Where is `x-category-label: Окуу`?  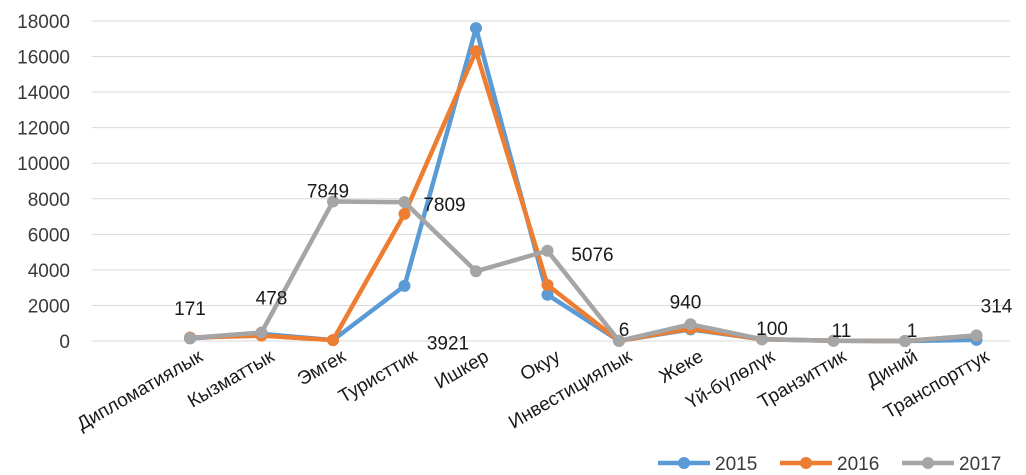
x-category-label: Окуу is located at coordinates (541, 366).